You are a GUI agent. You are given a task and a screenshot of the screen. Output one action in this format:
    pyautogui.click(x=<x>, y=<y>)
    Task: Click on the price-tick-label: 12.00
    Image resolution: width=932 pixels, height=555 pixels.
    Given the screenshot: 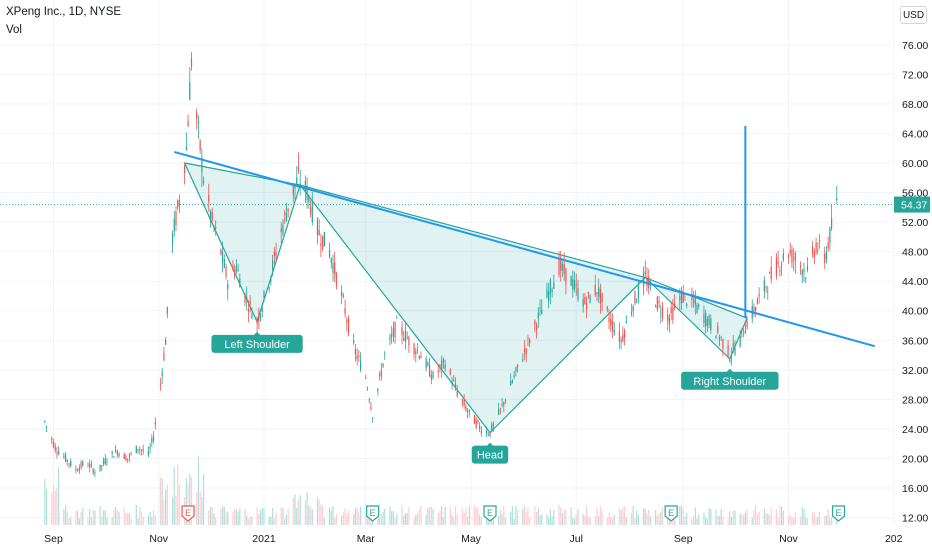 What is the action you would take?
    pyautogui.click(x=915, y=519)
    